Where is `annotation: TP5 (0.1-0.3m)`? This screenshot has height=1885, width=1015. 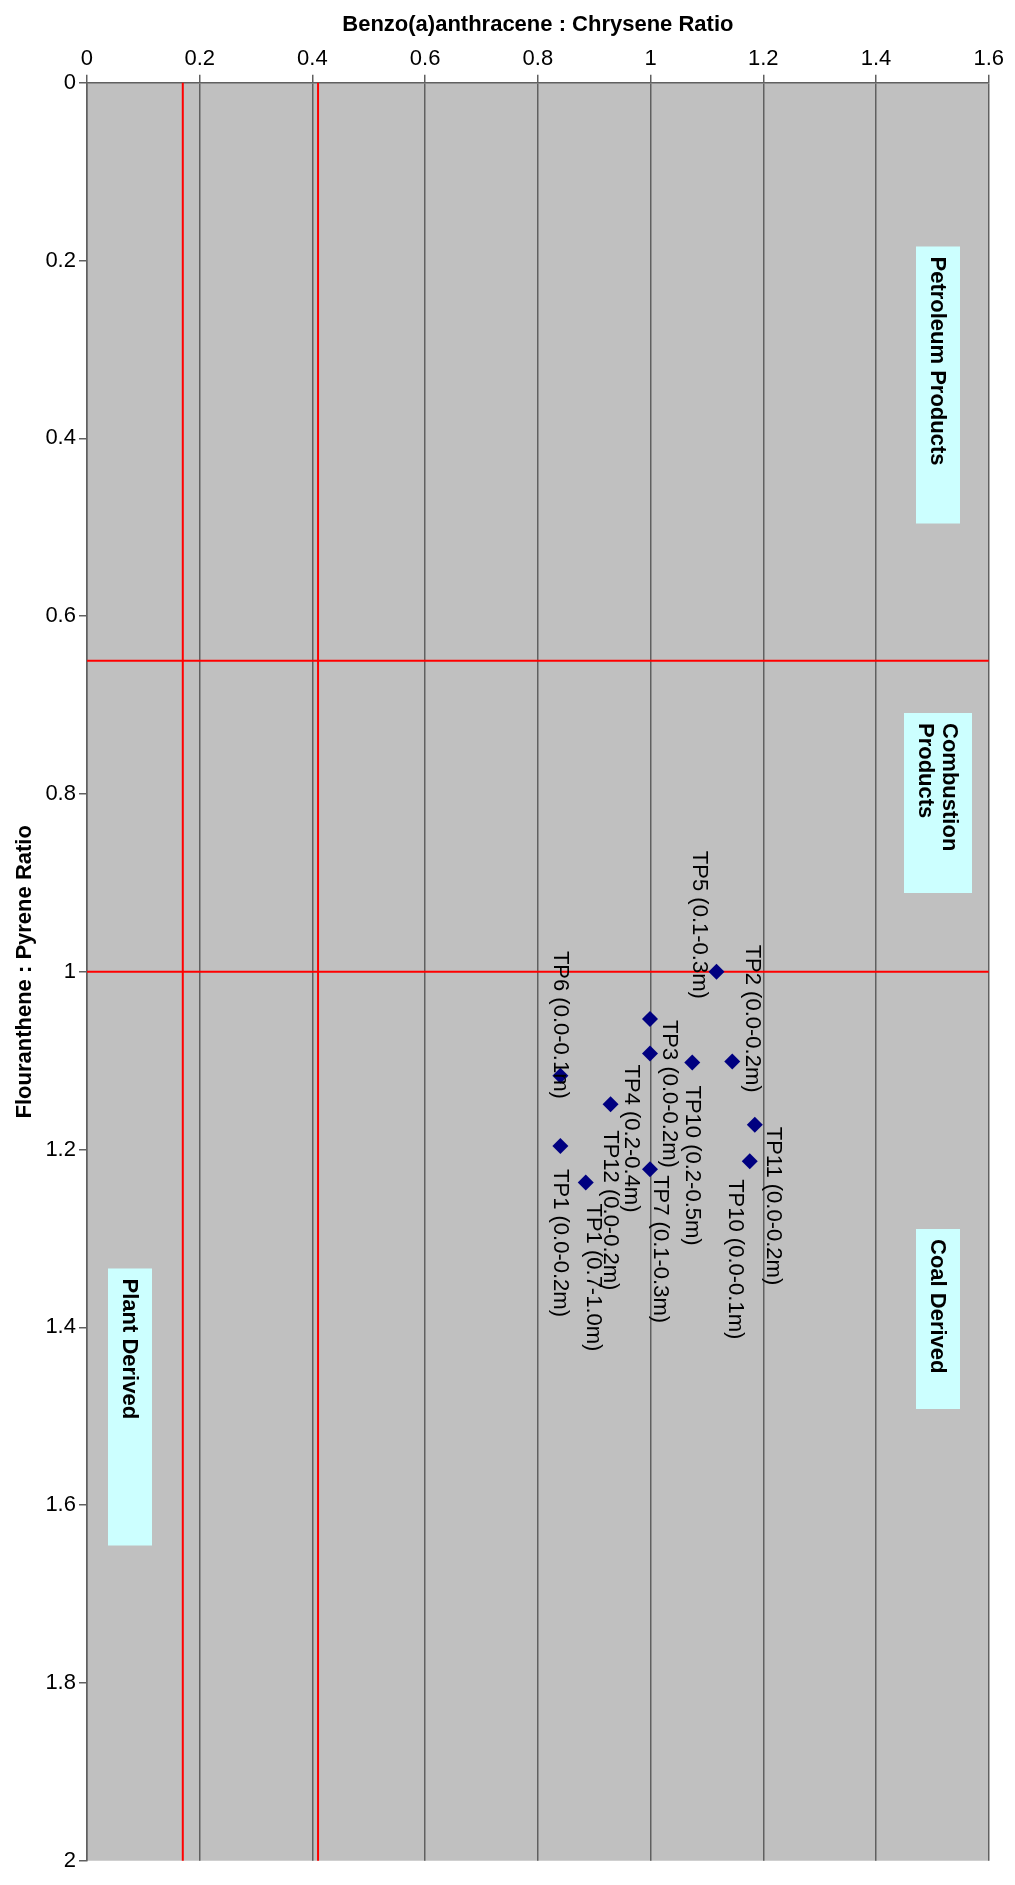
annotation: TP5 (0.1-0.3m) is located at coordinates (701, 924).